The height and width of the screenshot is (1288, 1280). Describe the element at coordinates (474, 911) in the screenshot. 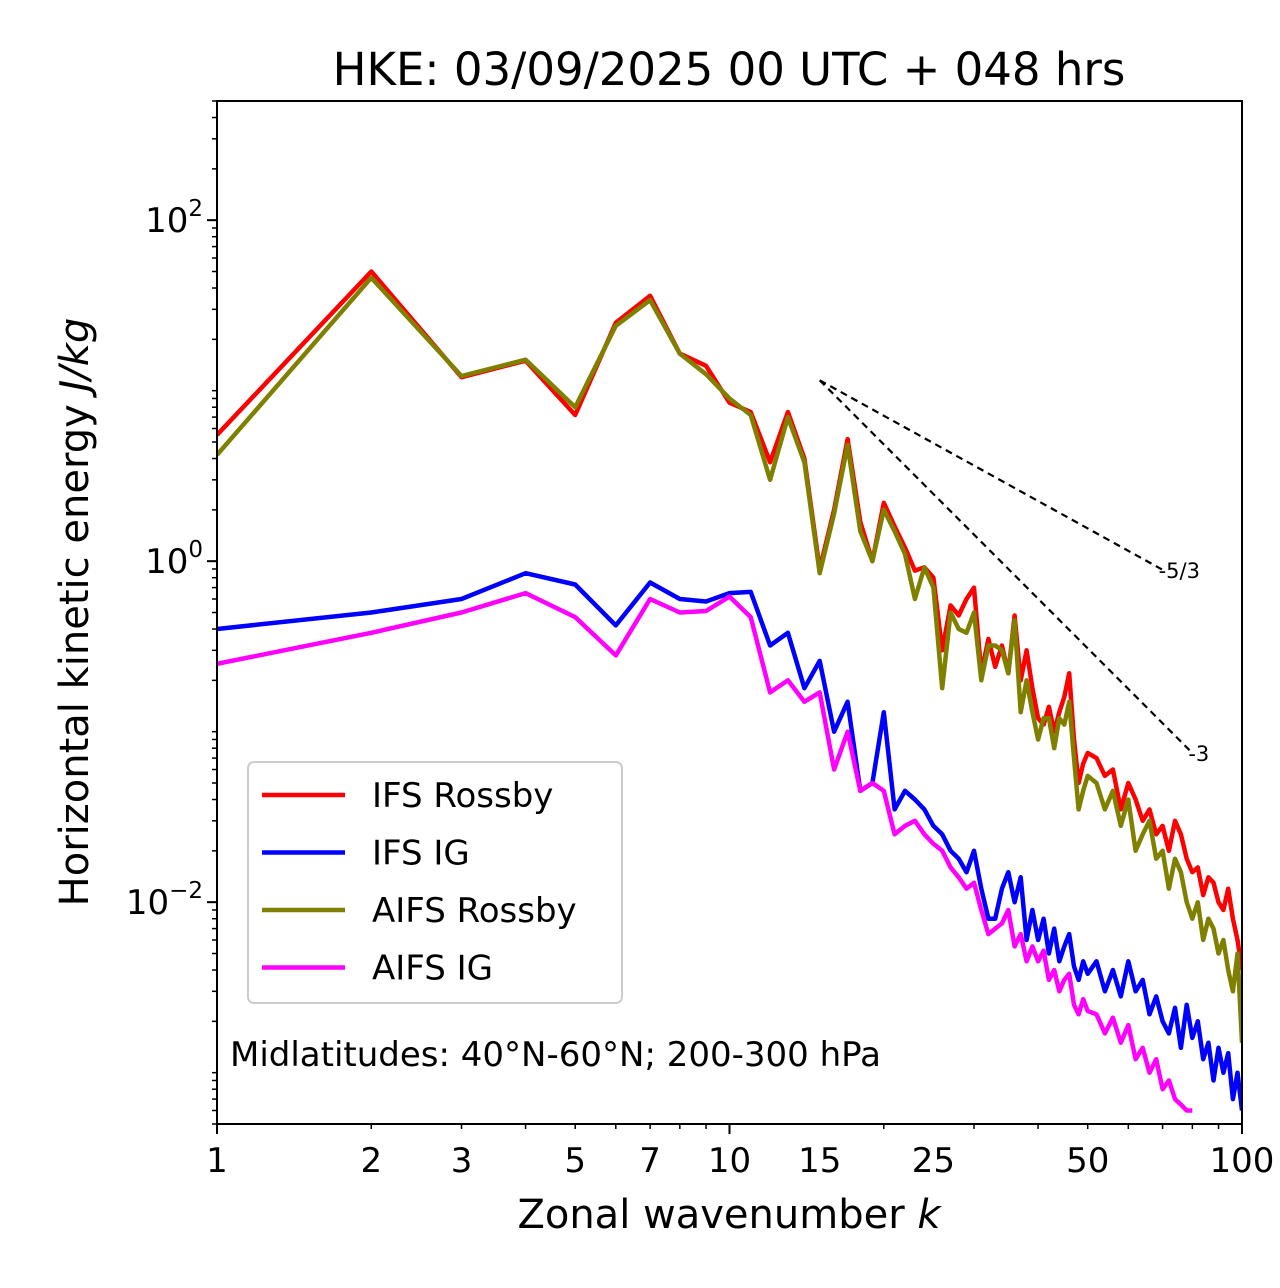

I see `legend-label-aifs-rossby: AIFS Rossby` at that location.